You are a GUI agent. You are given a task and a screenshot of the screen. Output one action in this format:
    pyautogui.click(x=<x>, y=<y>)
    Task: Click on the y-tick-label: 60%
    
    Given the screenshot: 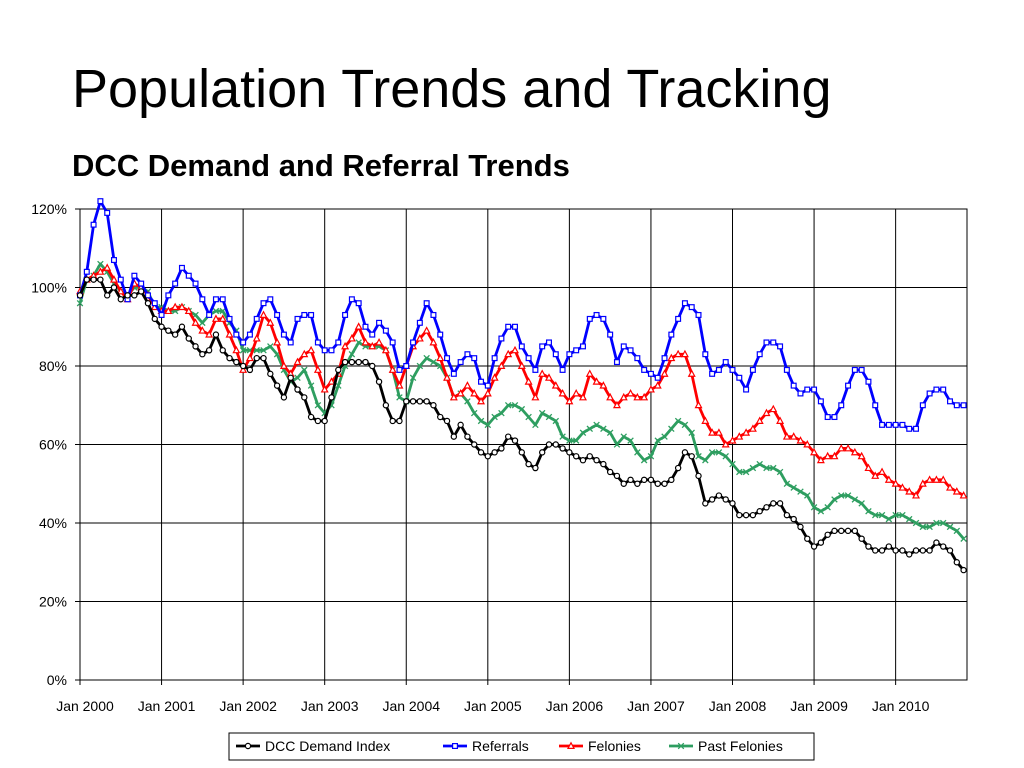 What is the action you would take?
    pyautogui.click(x=53, y=445)
    